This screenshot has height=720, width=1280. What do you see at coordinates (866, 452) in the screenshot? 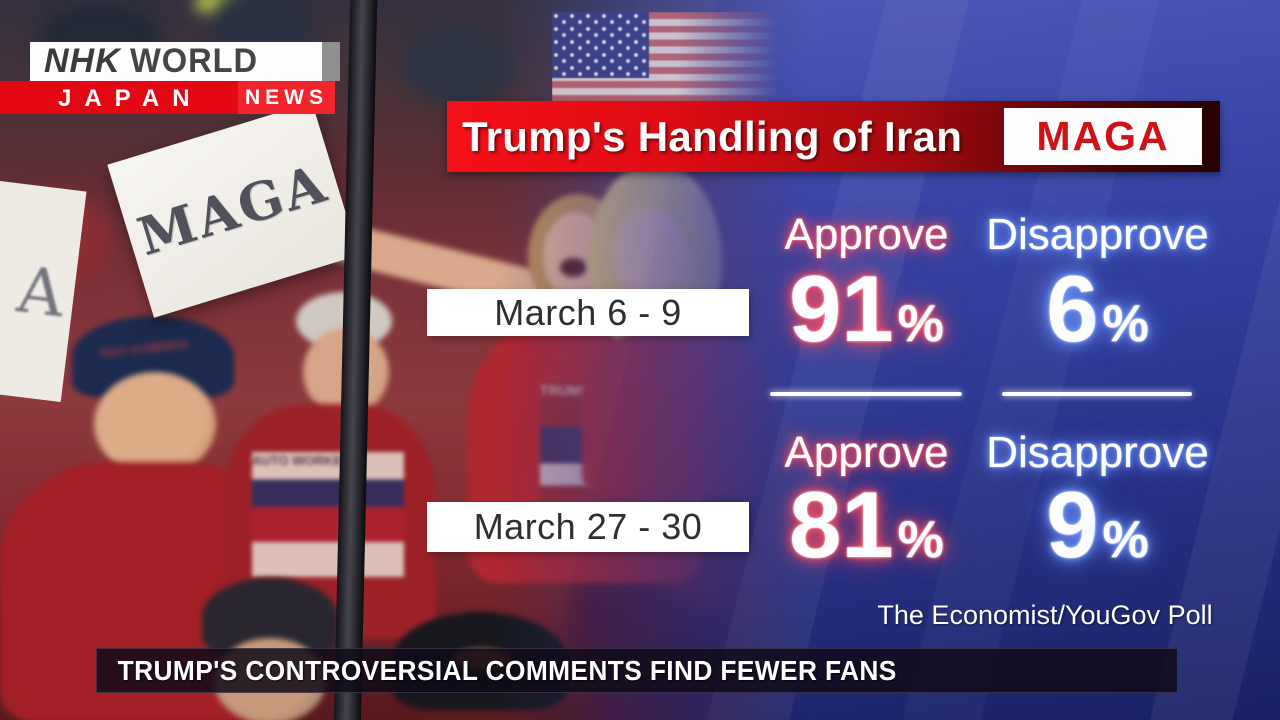
I see `approve-label-row2: Approve` at bounding box center [866, 452].